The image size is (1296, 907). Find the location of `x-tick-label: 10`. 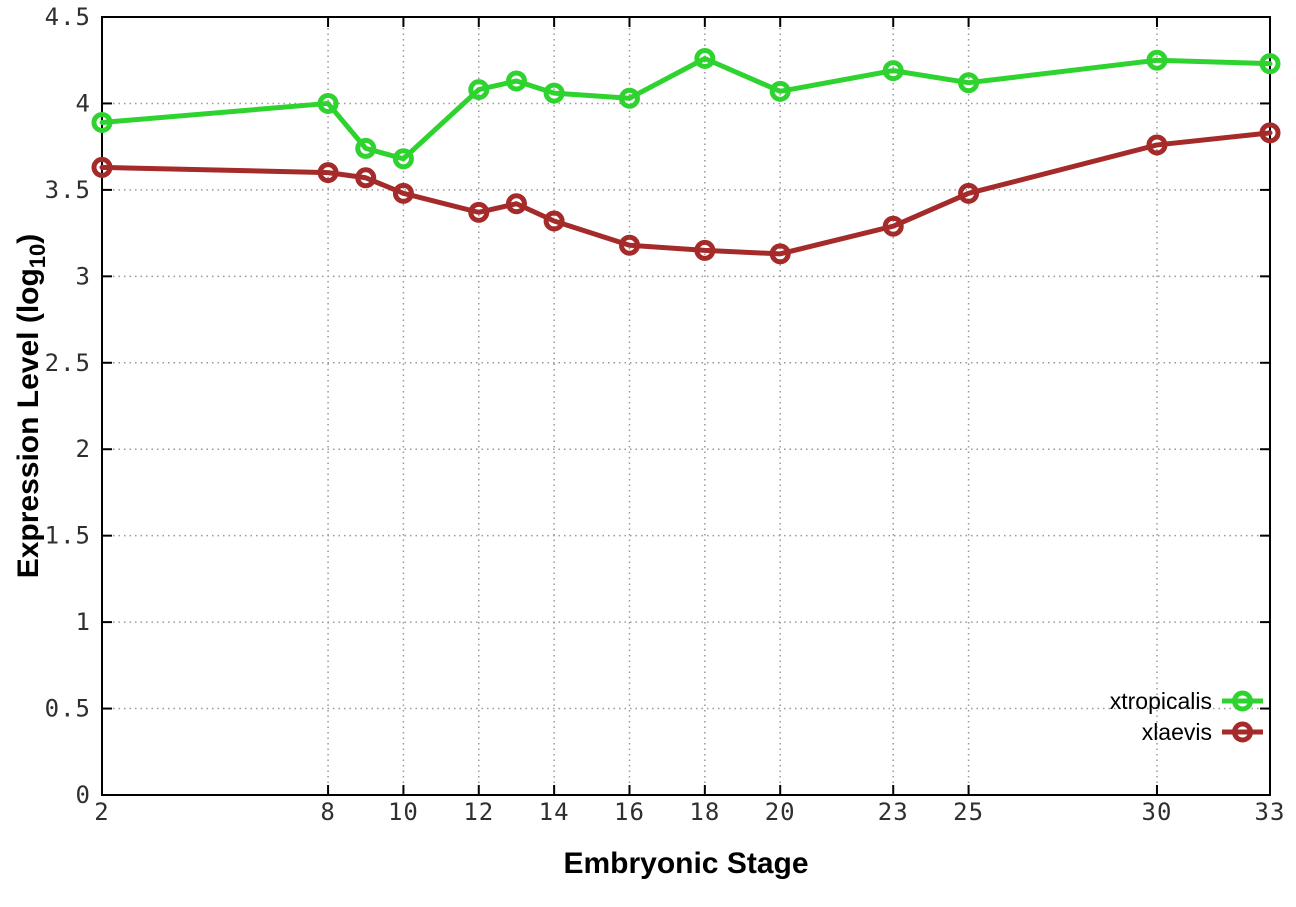

x-tick-label: 10 is located at coordinates (403, 812).